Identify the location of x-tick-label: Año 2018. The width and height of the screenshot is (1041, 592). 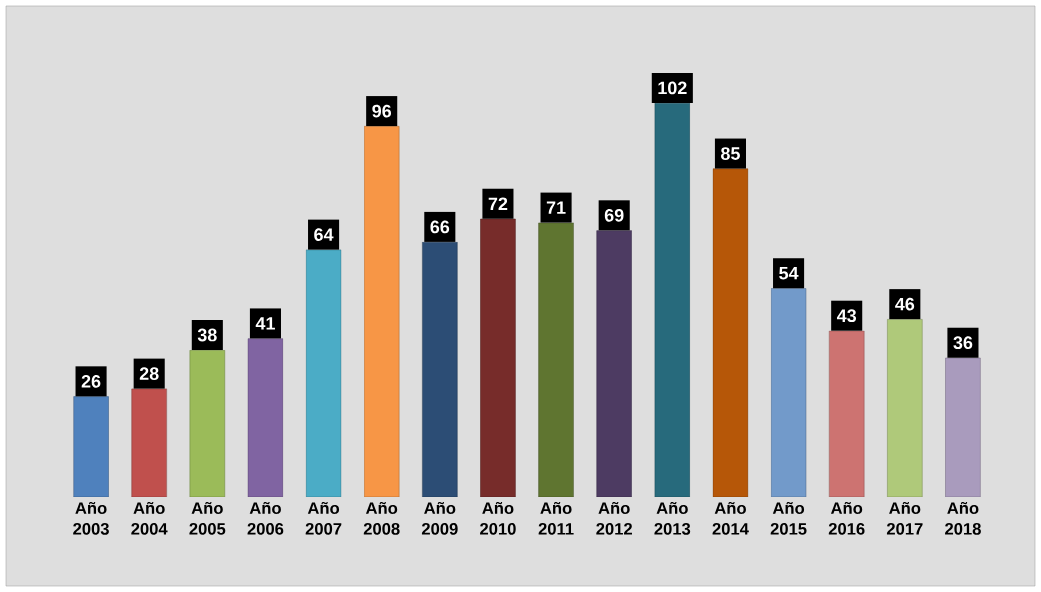
(963, 518).